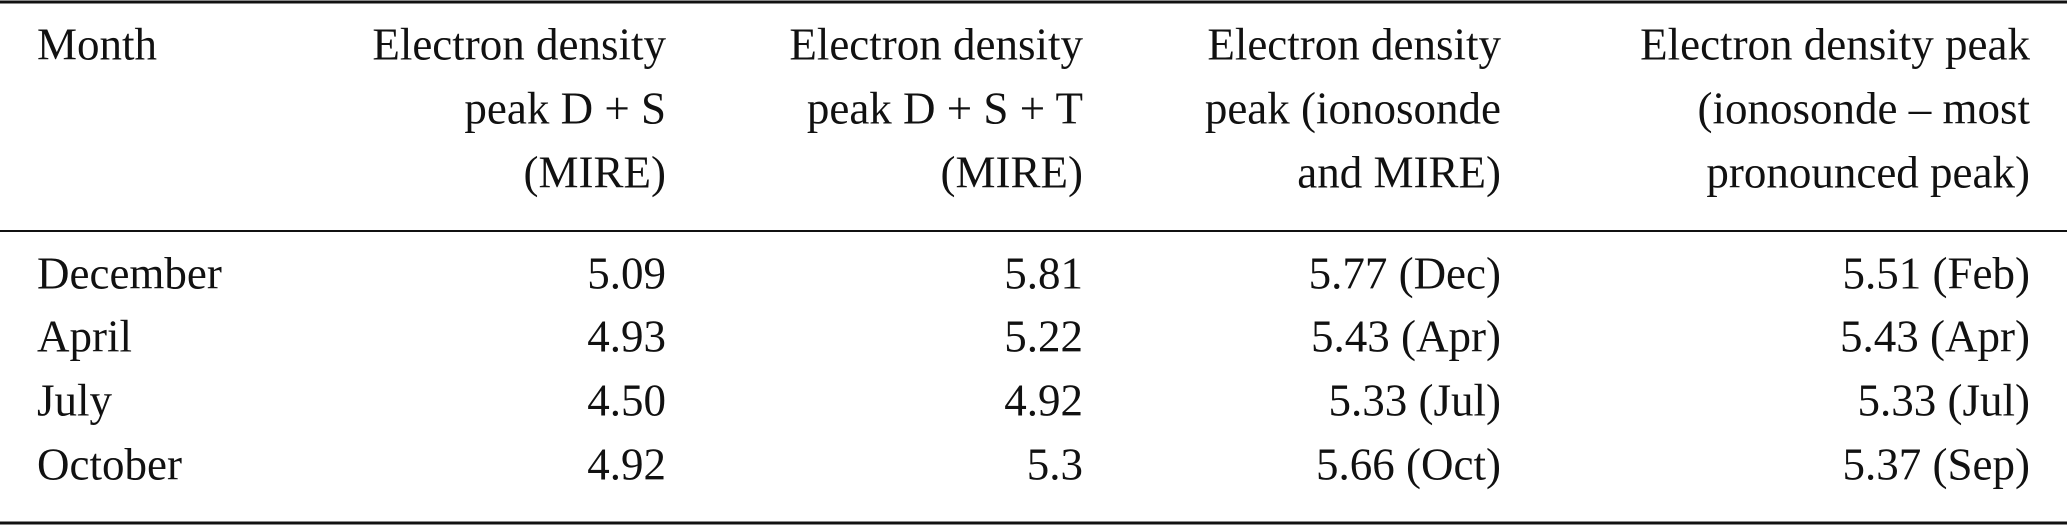 The width and height of the screenshot is (2067, 526). Describe the element at coordinates (1043, 336) in the screenshot. I see `cell: 5.22` at that location.